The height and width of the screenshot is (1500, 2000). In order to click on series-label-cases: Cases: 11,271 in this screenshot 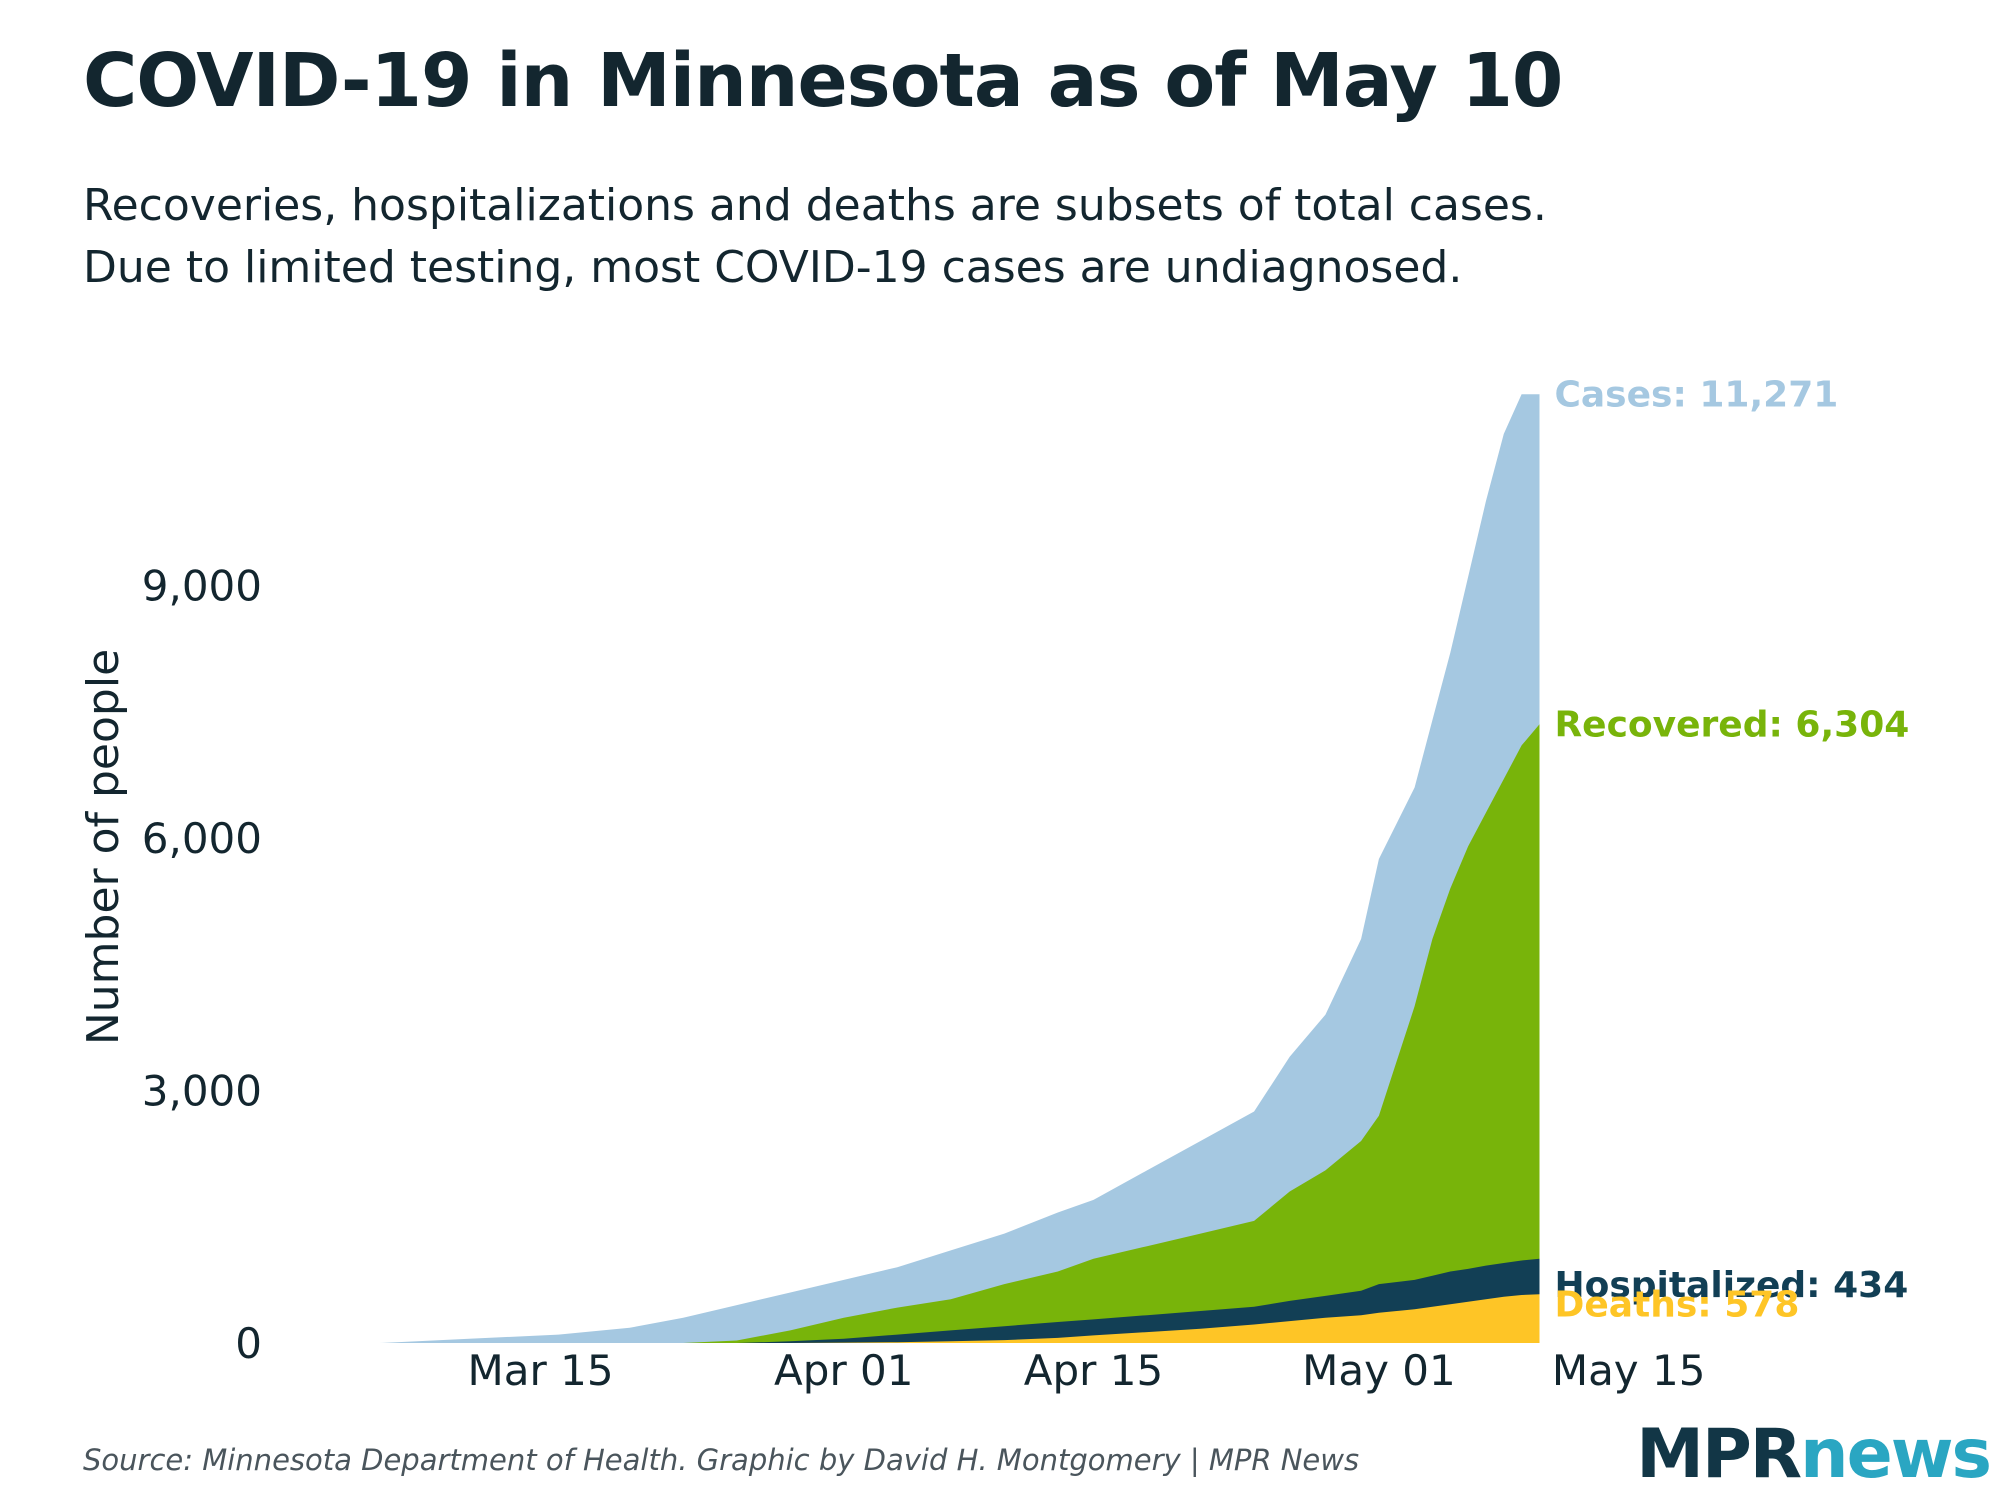, I will do `click(1696, 394)`.